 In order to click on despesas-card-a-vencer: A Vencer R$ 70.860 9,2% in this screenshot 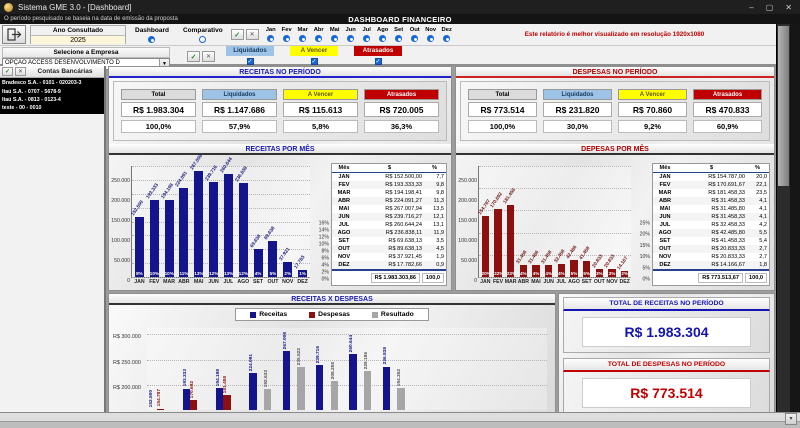, I will do `click(652, 111)`.